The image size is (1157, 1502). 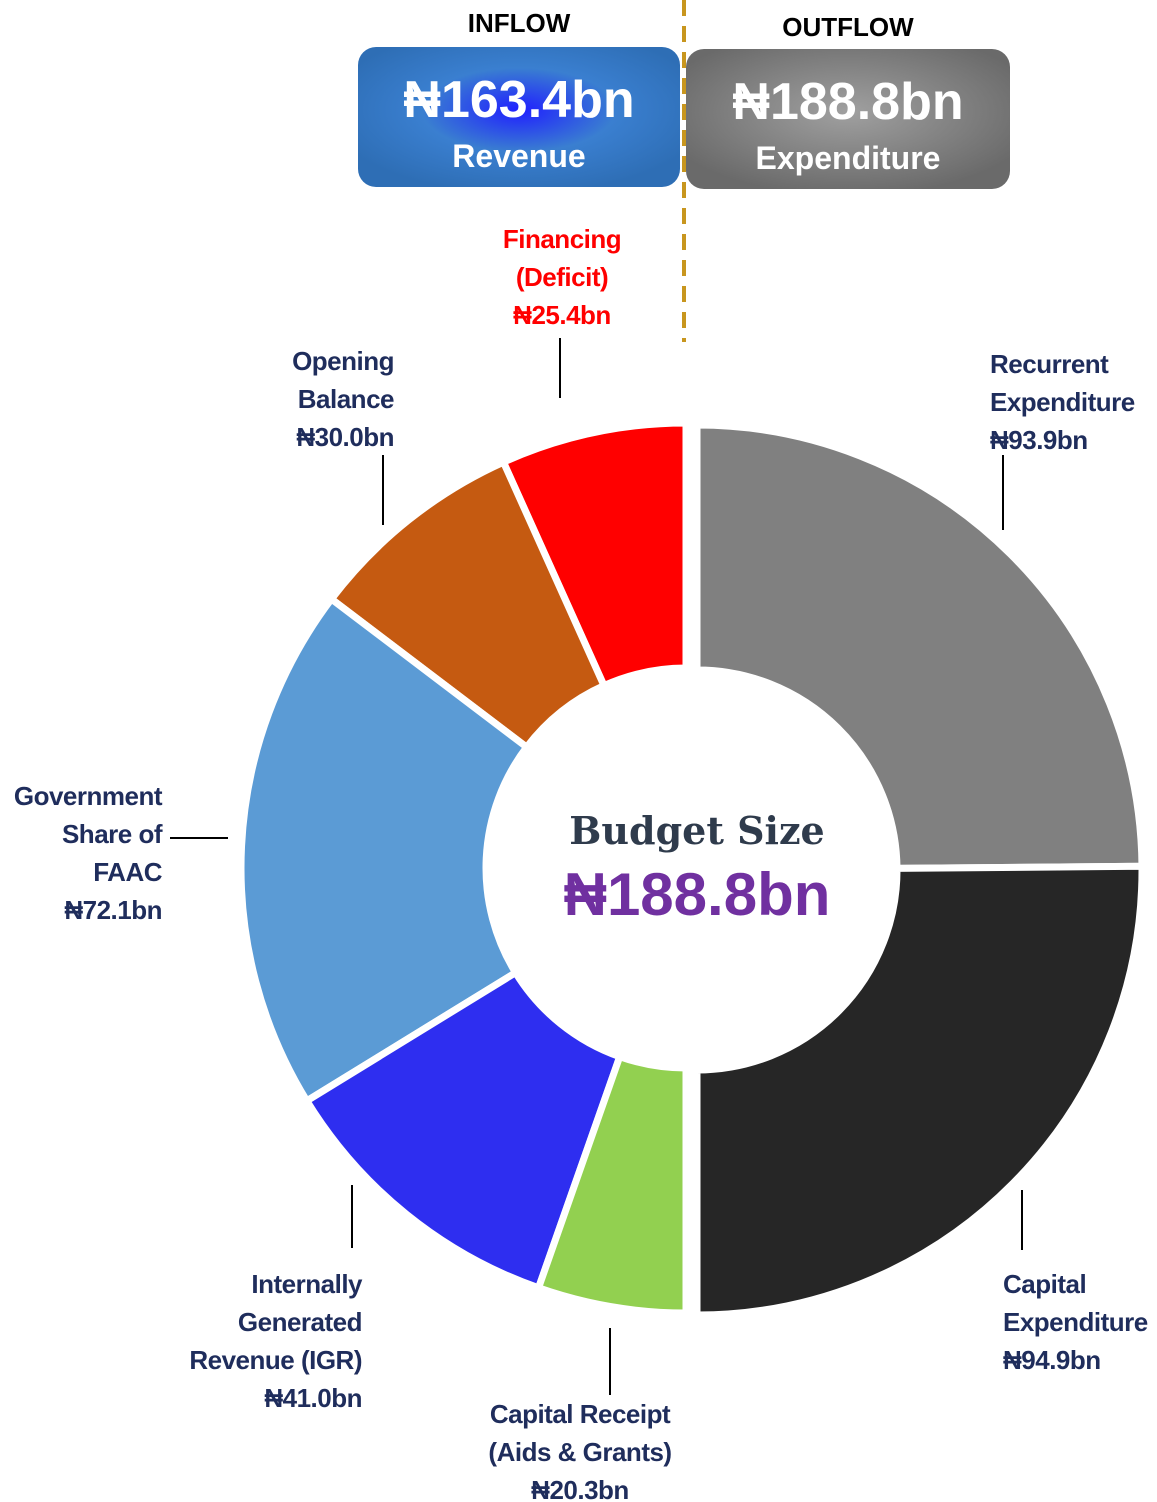 I want to click on outflow-total: ₦188.8bn, so click(x=848, y=102).